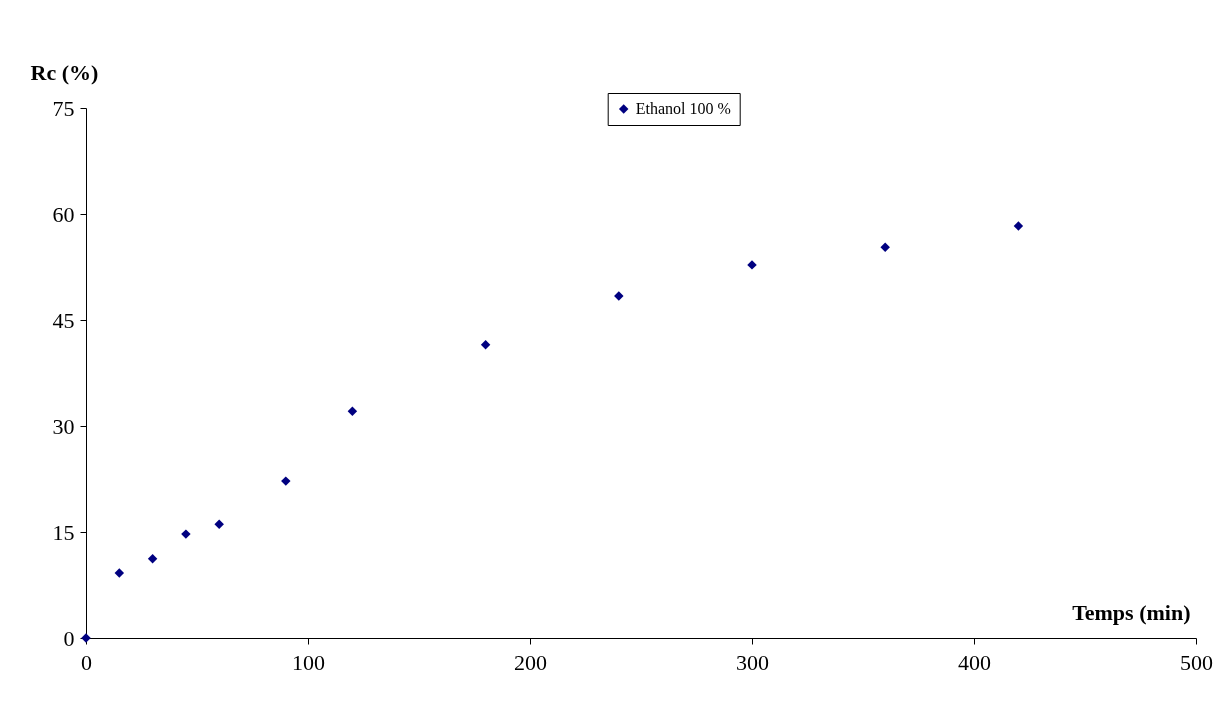 This screenshot has width=1220, height=709. I want to click on x-axis-title: Temps (min), so click(1131, 612).